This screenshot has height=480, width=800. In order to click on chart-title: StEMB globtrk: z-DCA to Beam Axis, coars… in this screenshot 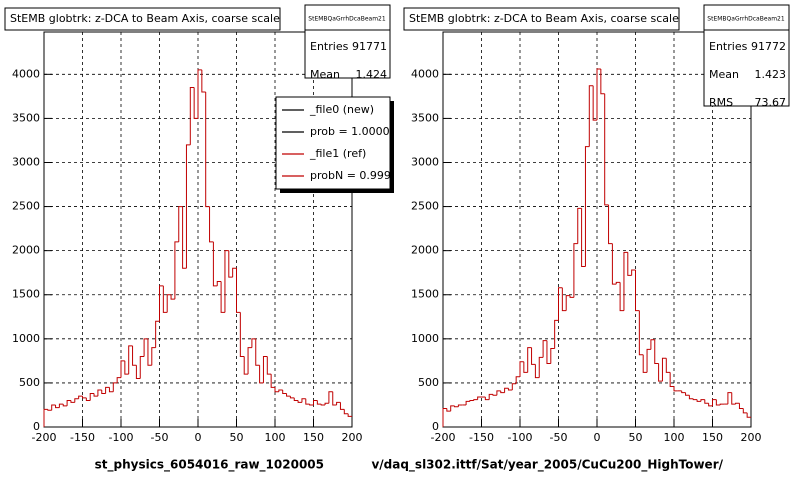, I will do `click(145, 18)`.